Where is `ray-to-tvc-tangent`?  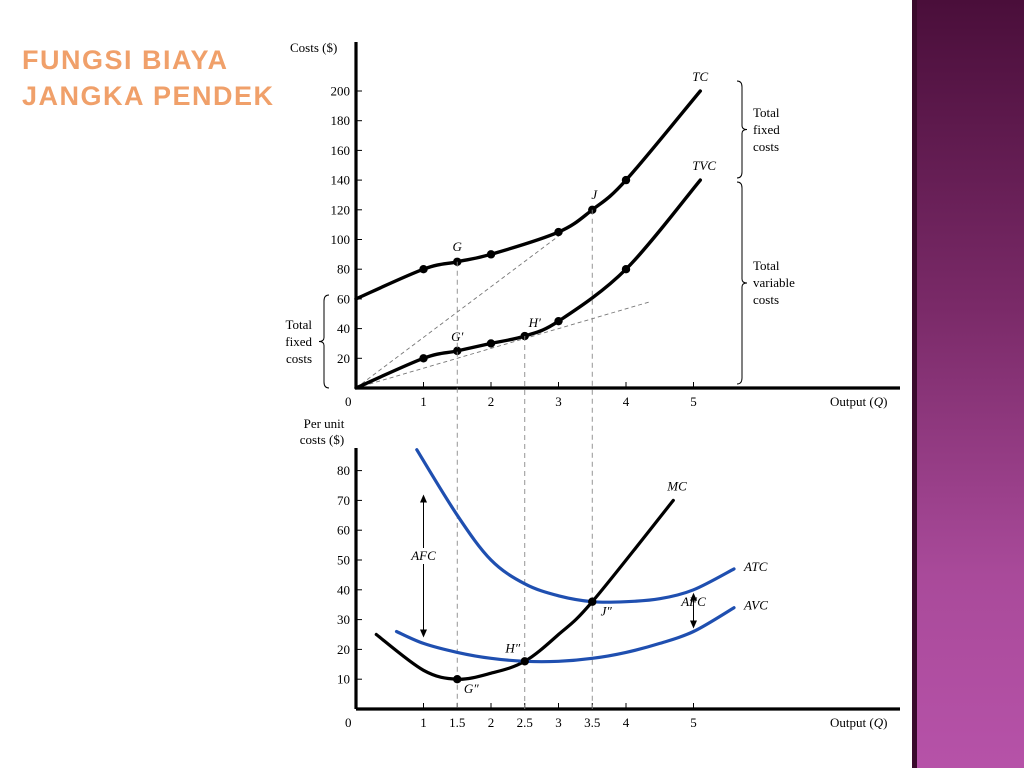
ray-to-tvc-tangent is located at coordinates (502, 345).